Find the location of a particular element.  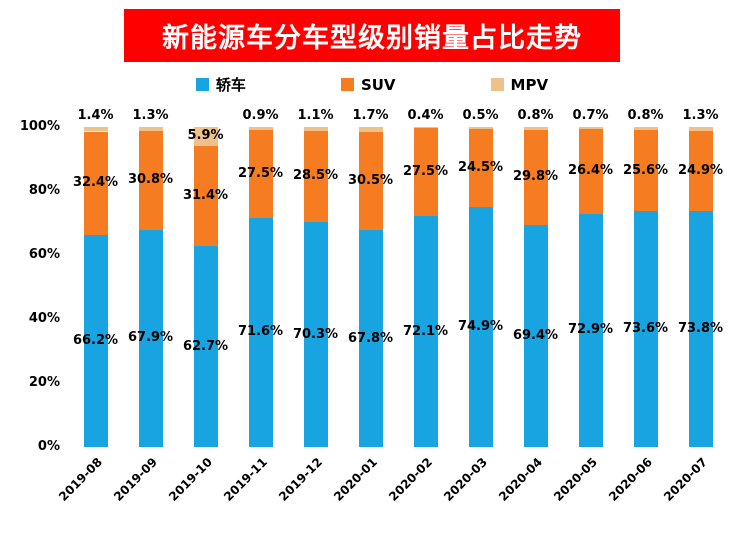

mpv-value-label: 0.4% is located at coordinates (425, 115).